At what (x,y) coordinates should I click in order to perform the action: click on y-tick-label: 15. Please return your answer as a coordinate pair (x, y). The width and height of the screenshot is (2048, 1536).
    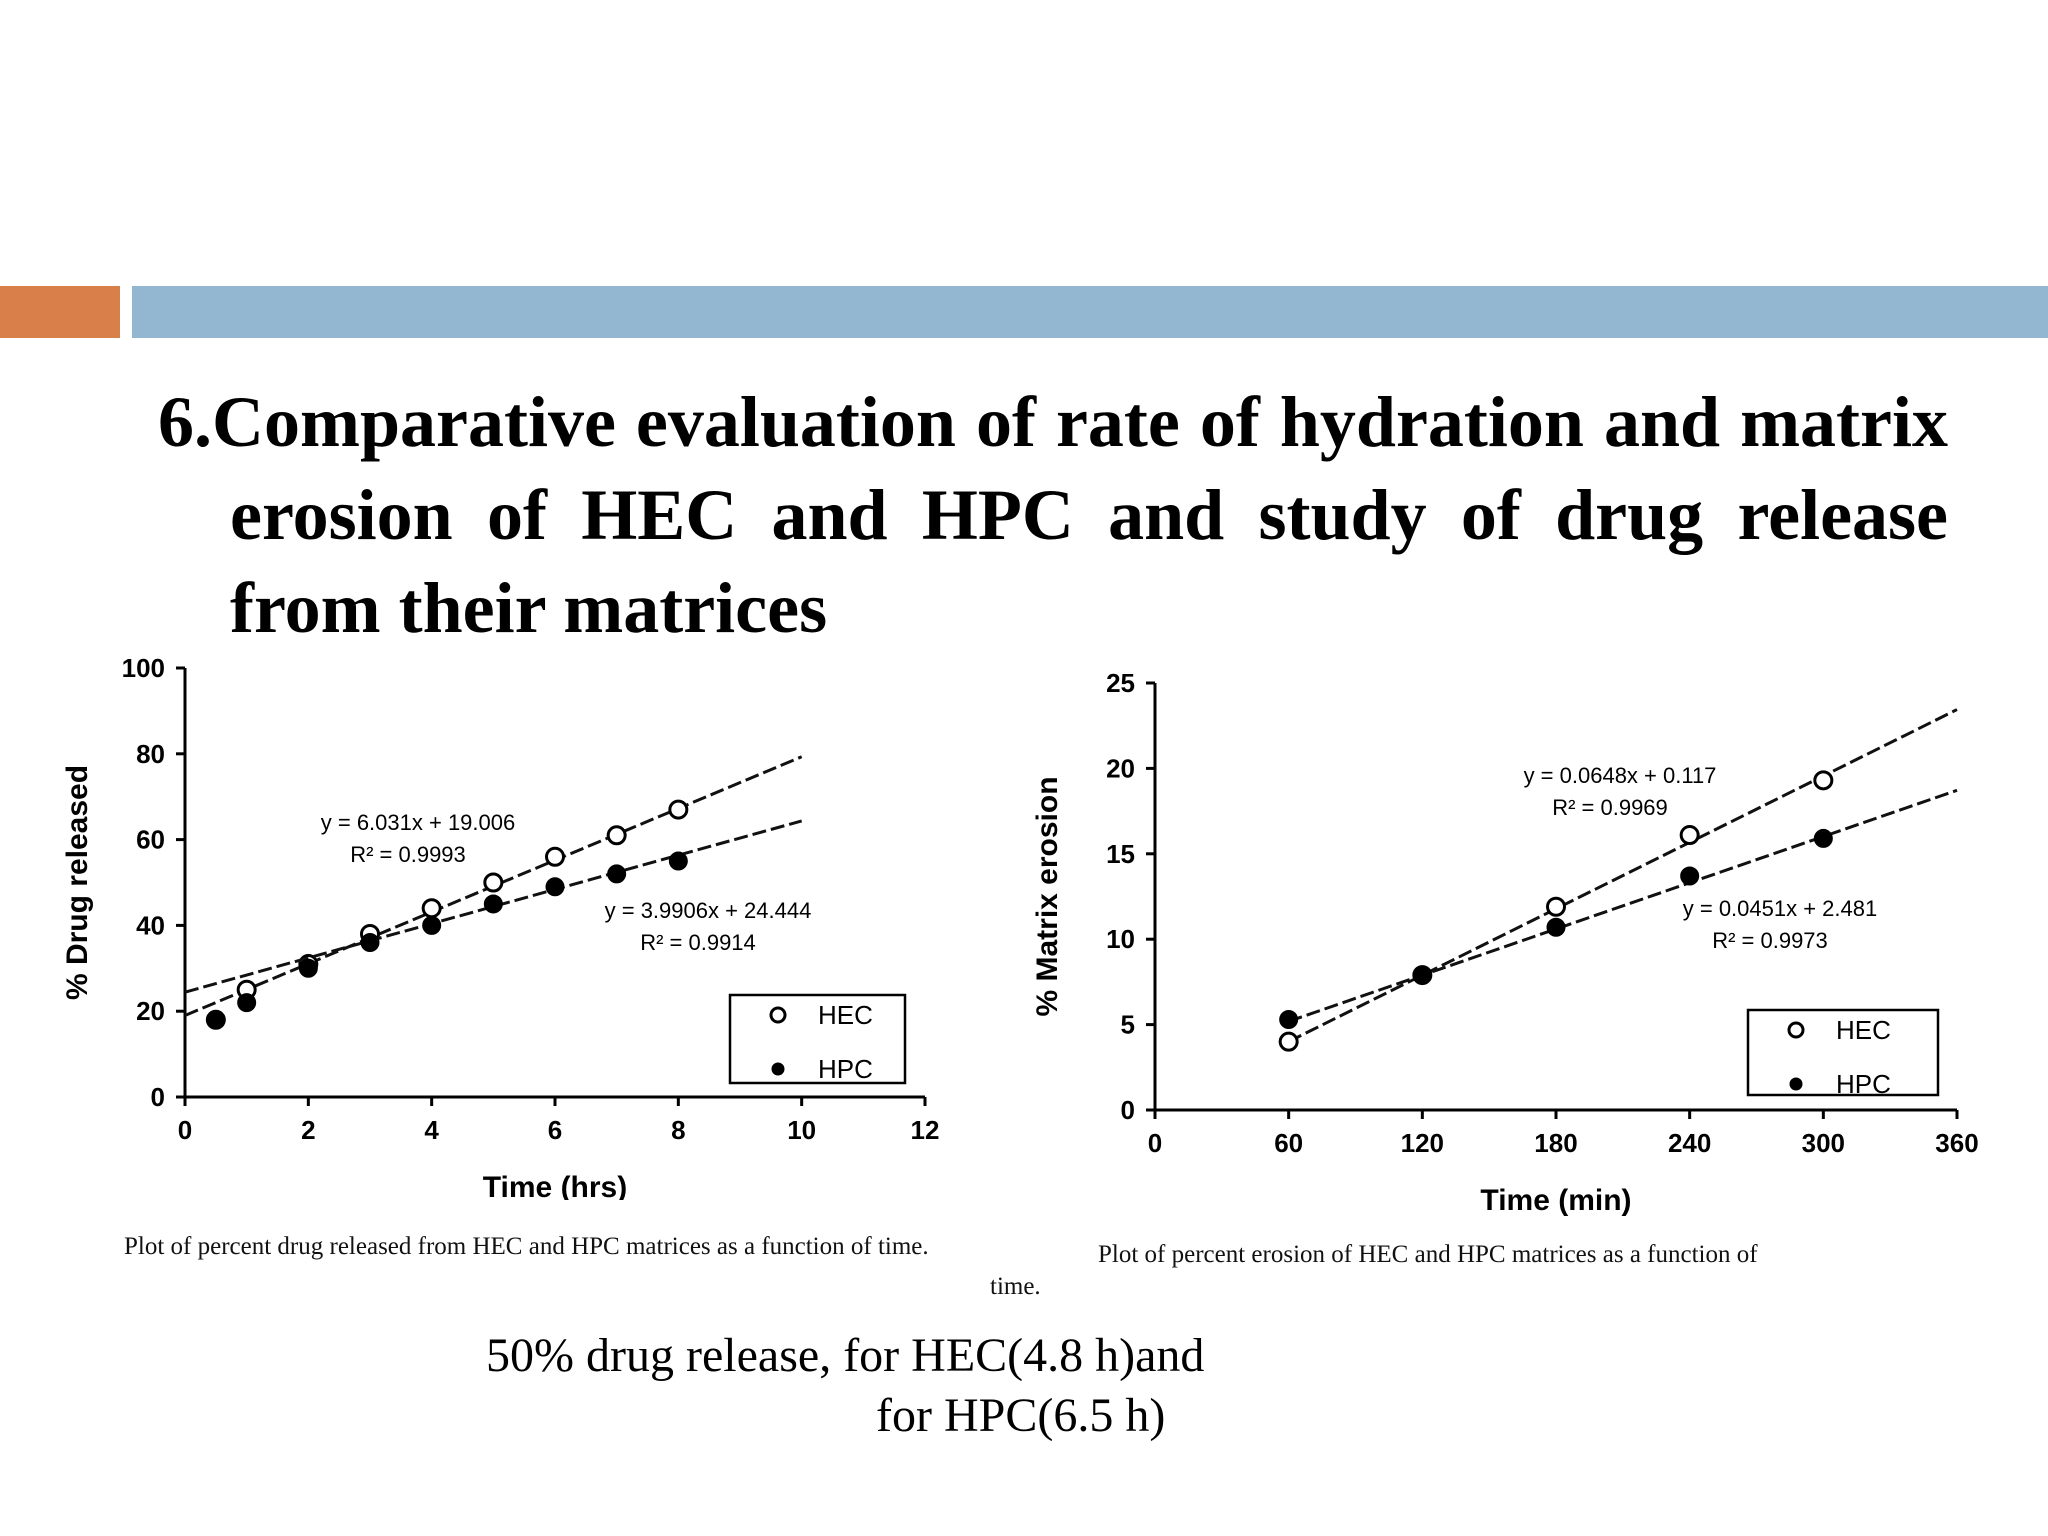
    Looking at the image, I should click on (1120, 854).